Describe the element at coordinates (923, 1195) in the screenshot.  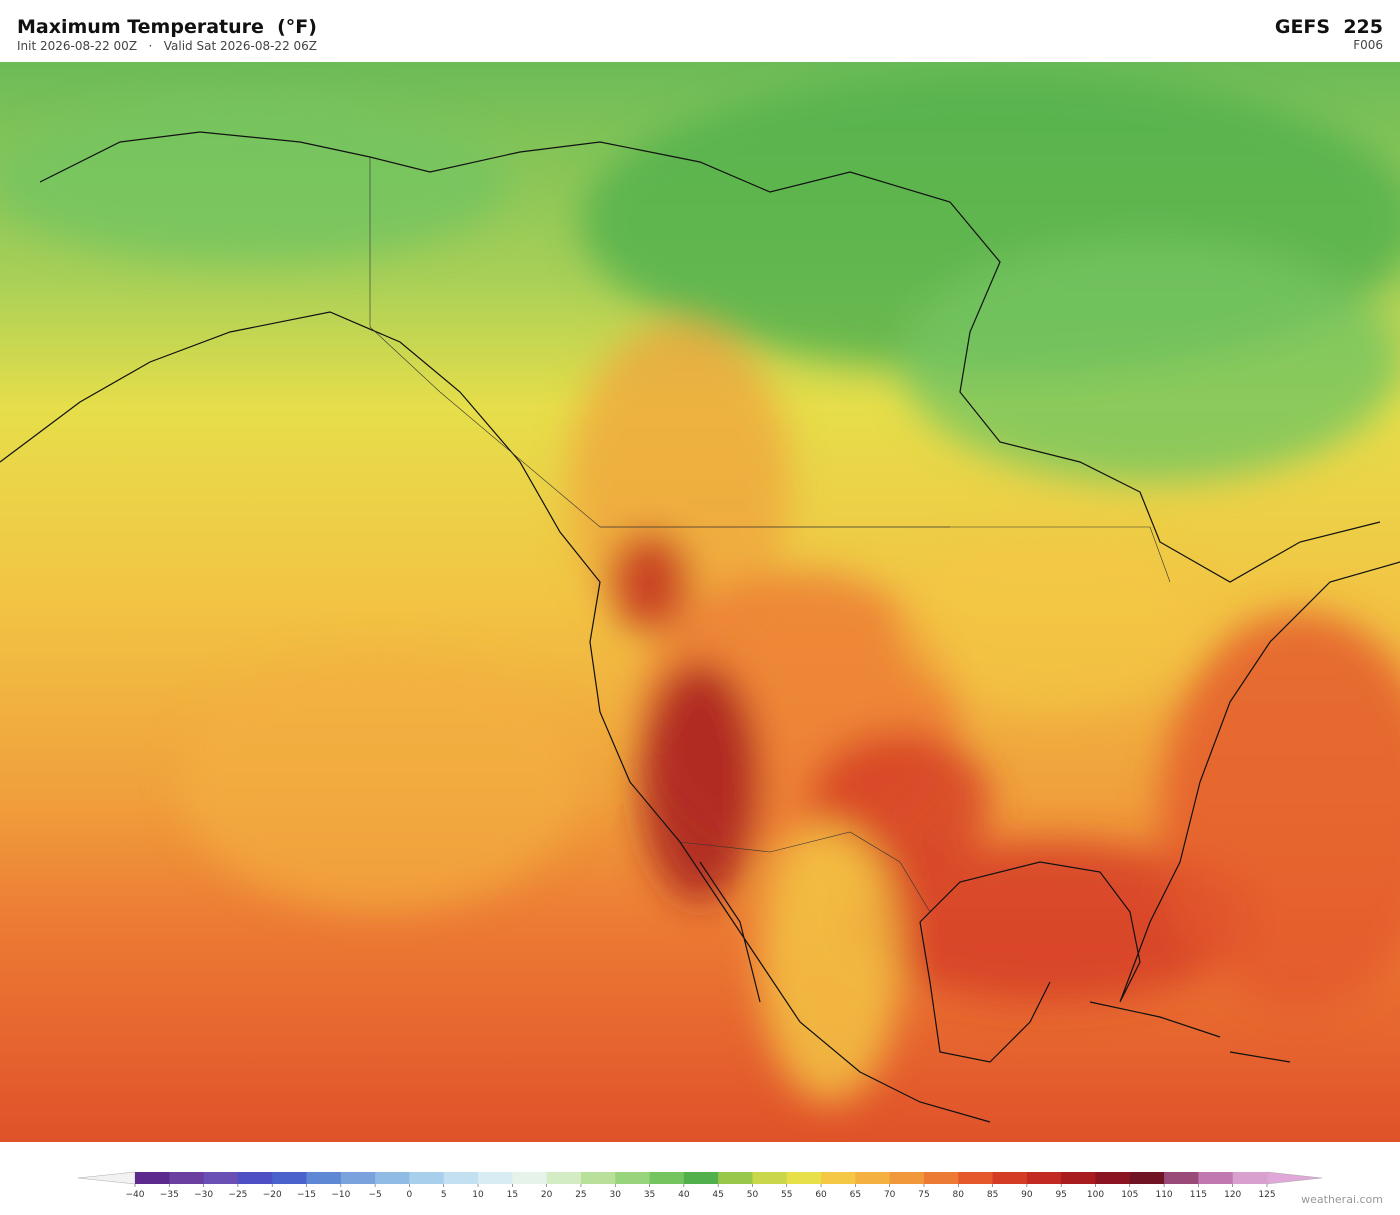
I see `colorbar-tick-label: 75` at that location.